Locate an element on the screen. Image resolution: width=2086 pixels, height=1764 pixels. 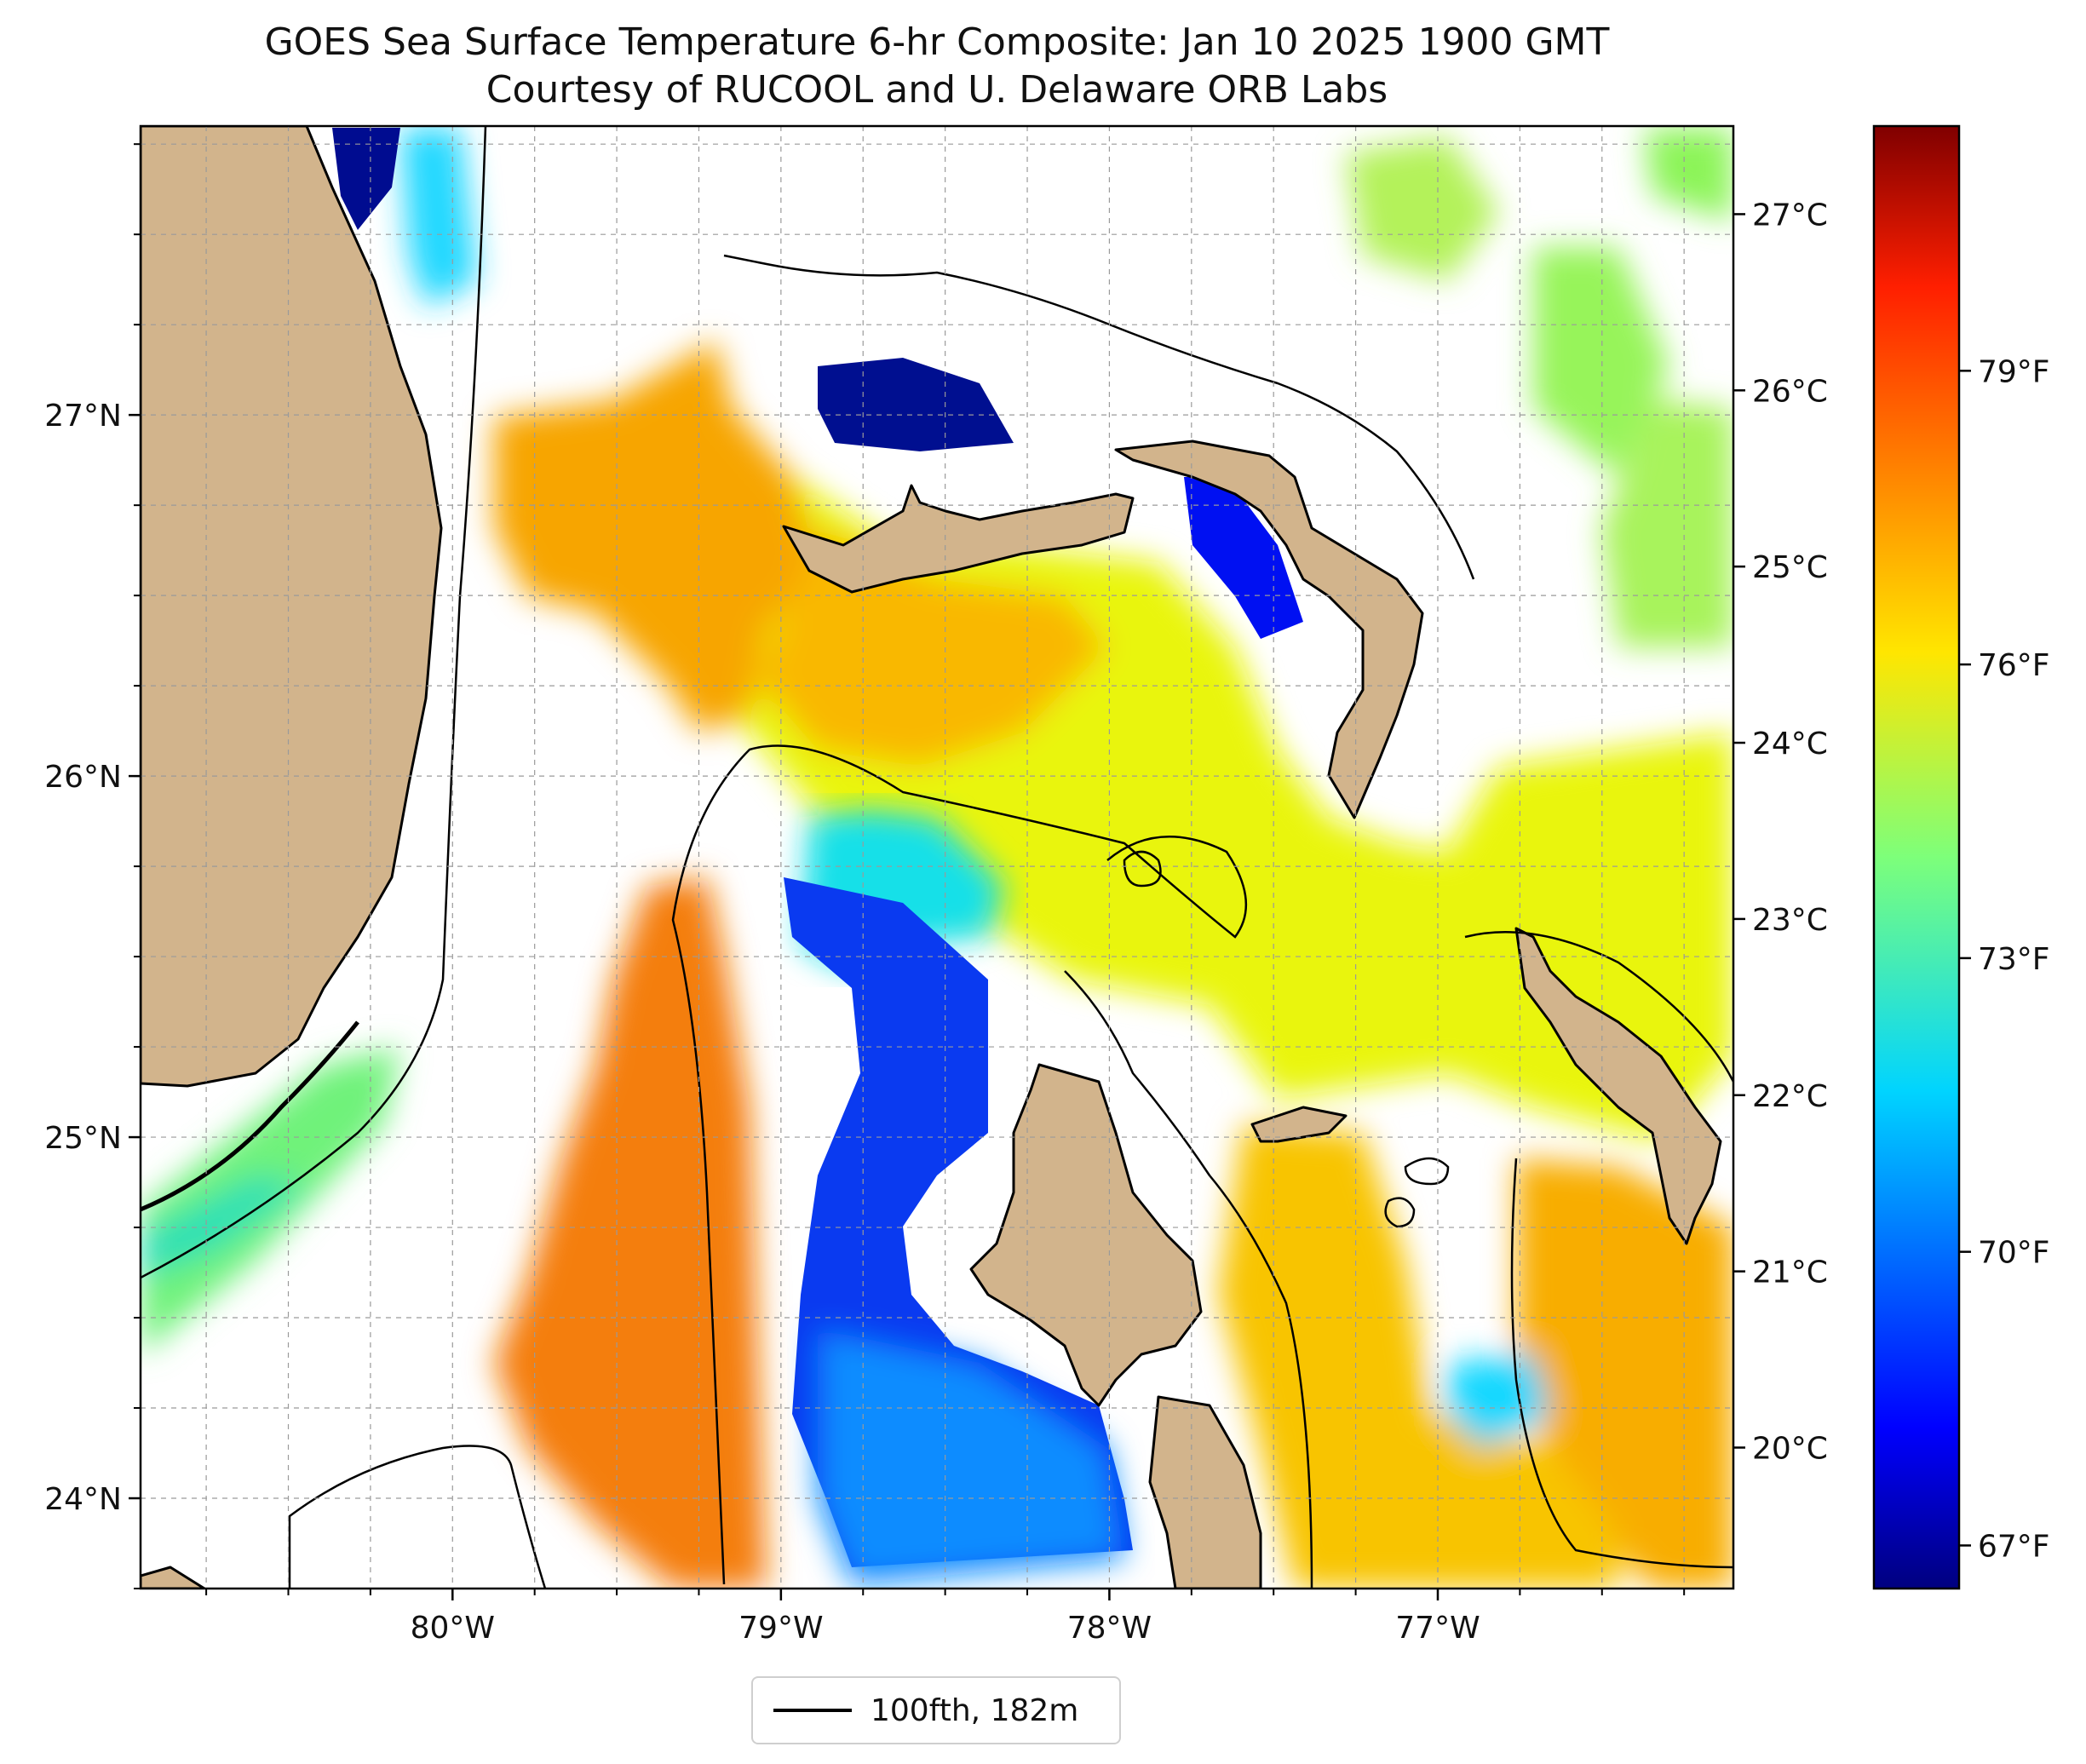
totu-light-blue is located at coordinates (971, 1456).